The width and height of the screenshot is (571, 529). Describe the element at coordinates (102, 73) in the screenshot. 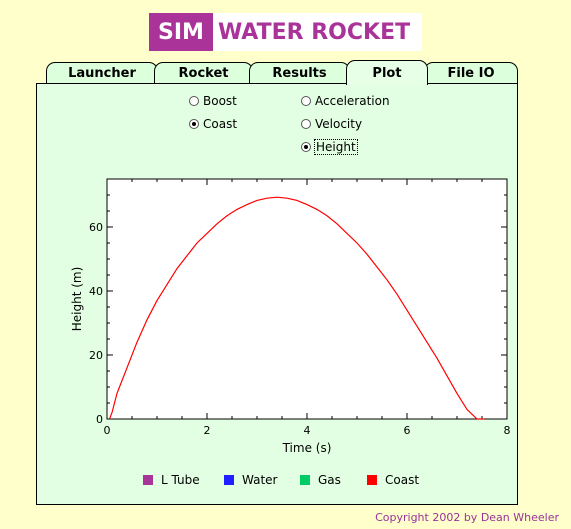

I see `tab-launcher: Launcher` at that location.